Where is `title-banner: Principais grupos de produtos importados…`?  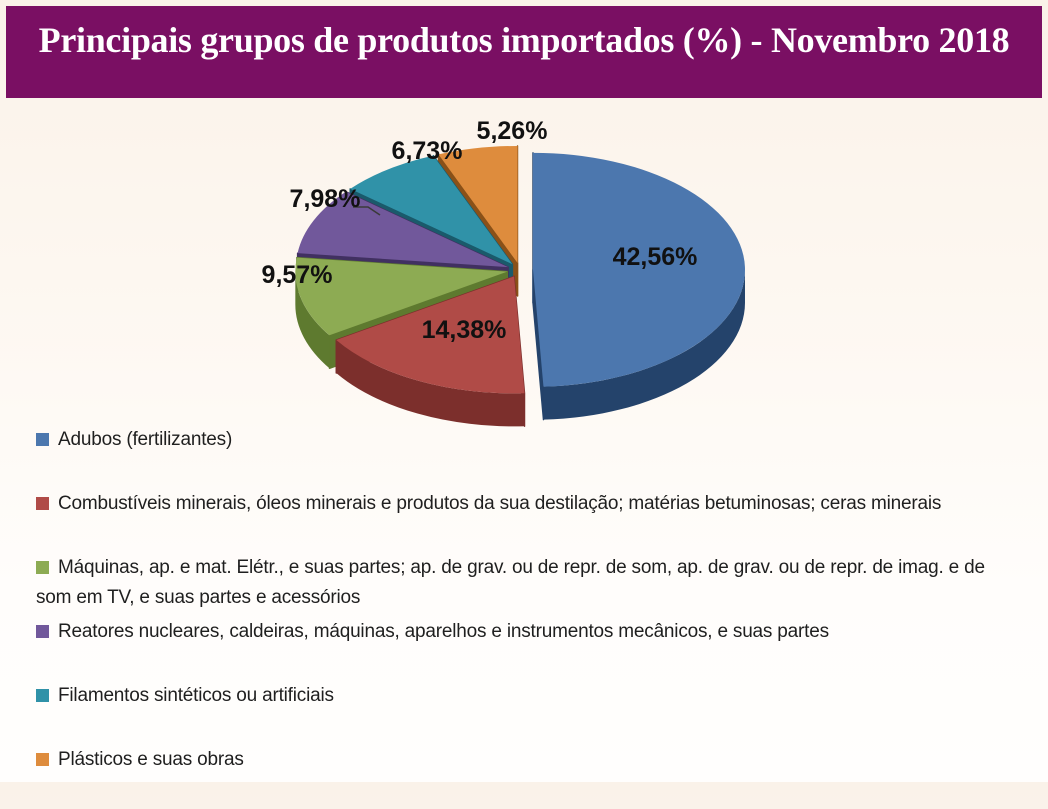
title-banner: Principais grupos de produtos importados… is located at coordinates (524, 52).